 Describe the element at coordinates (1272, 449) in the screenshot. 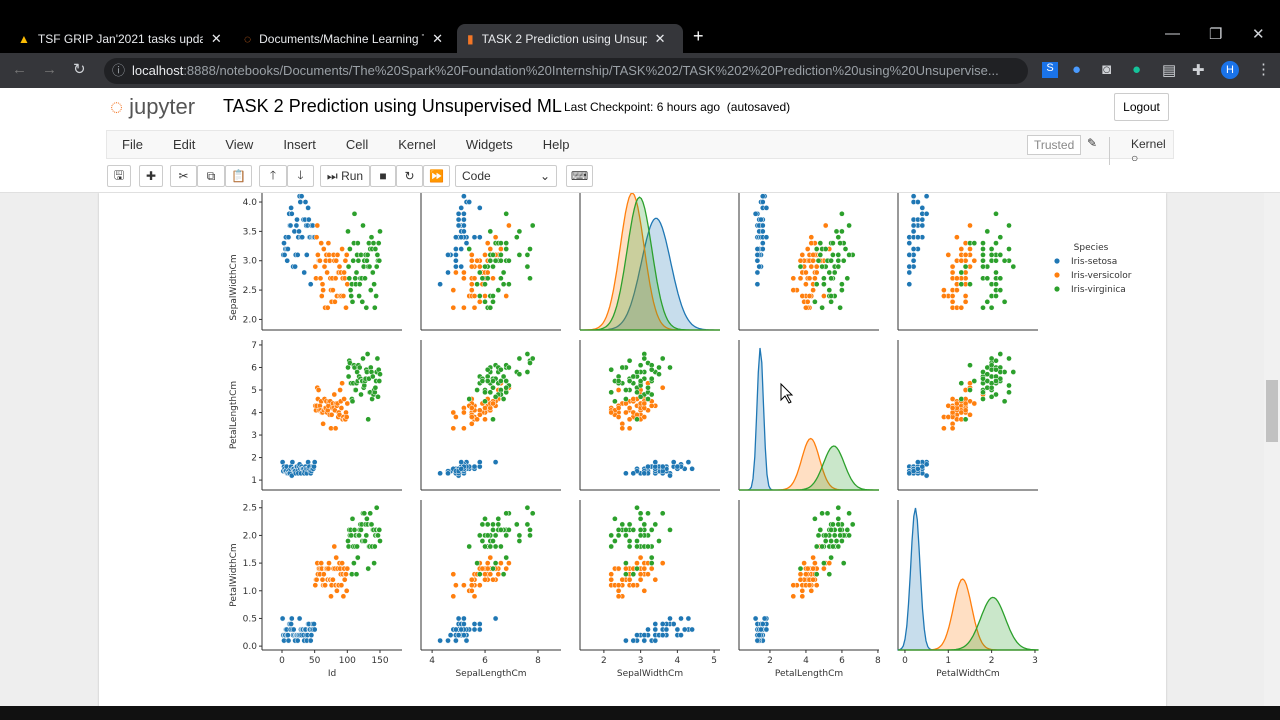

I see `scrollbar` at that location.